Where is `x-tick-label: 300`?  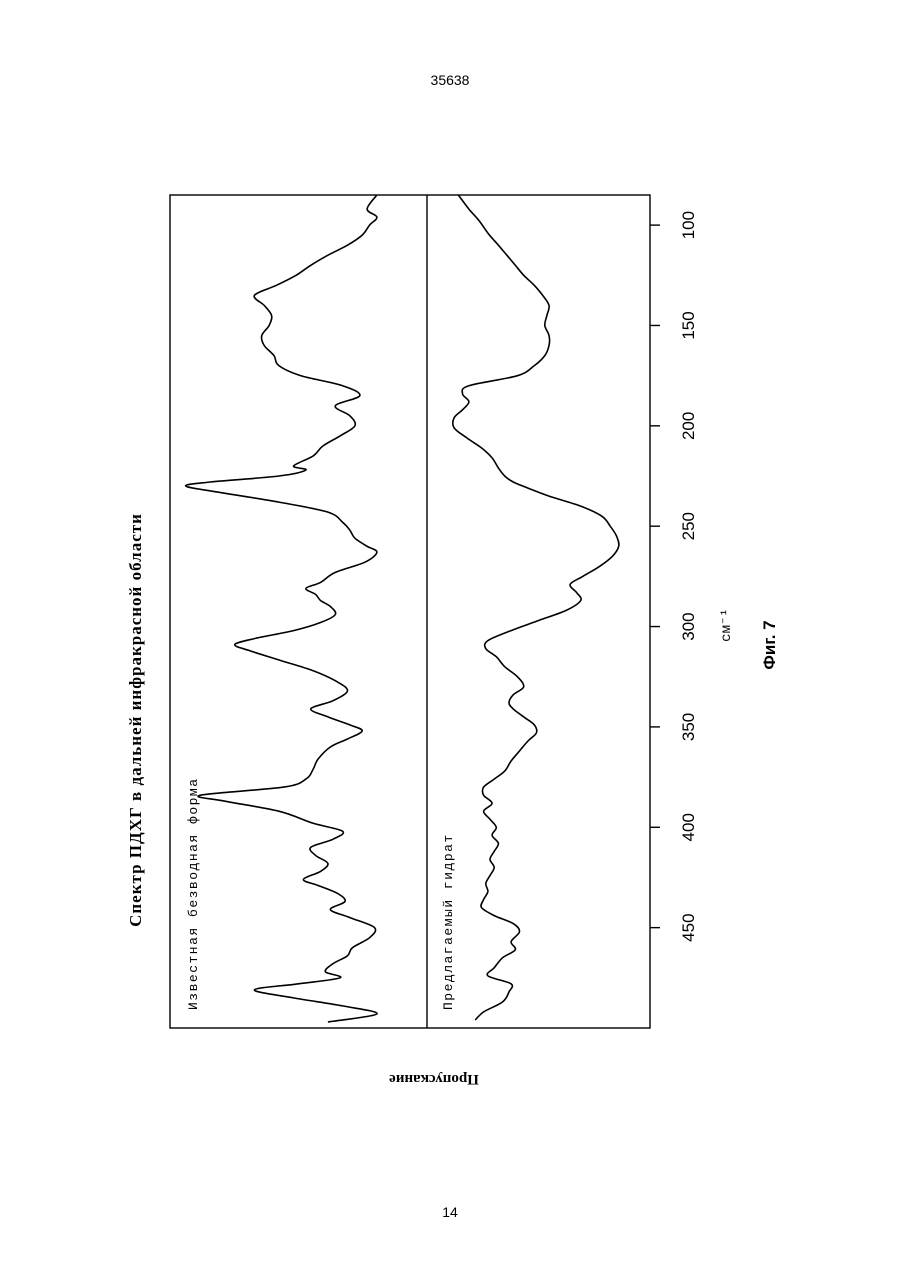 x-tick-label: 300 is located at coordinates (688, 626).